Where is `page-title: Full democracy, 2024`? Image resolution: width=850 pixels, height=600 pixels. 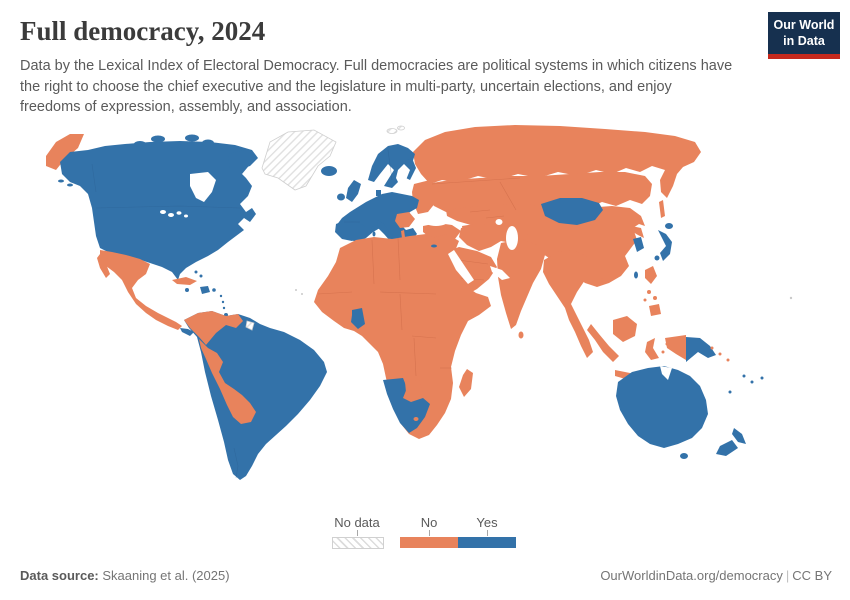 page-title: Full democracy, 2024 is located at coordinates (143, 31).